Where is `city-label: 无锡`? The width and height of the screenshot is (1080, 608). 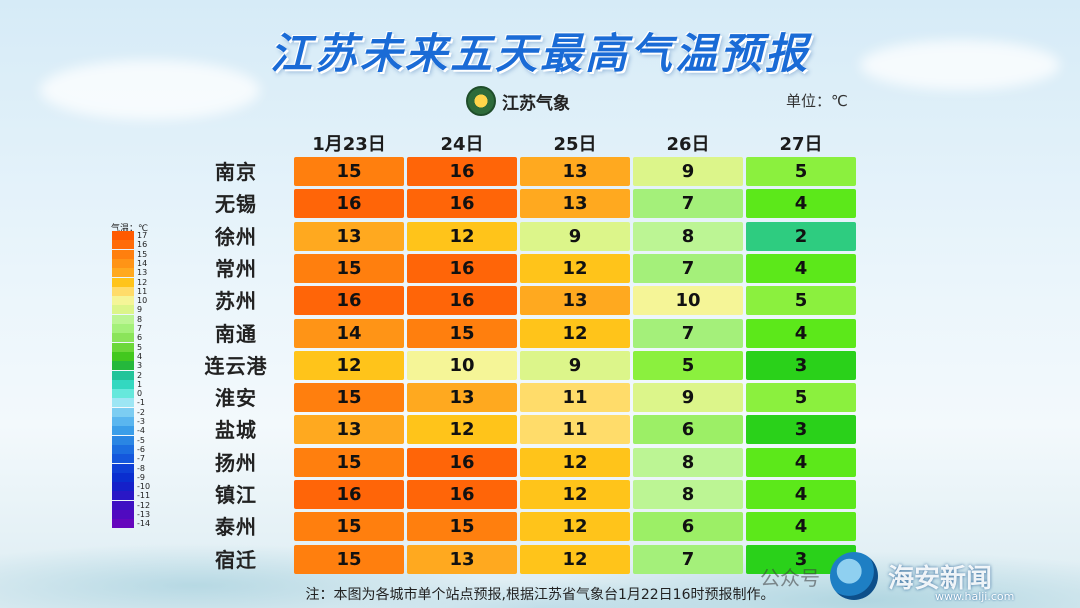 city-label: 无锡 is located at coordinates (236, 204).